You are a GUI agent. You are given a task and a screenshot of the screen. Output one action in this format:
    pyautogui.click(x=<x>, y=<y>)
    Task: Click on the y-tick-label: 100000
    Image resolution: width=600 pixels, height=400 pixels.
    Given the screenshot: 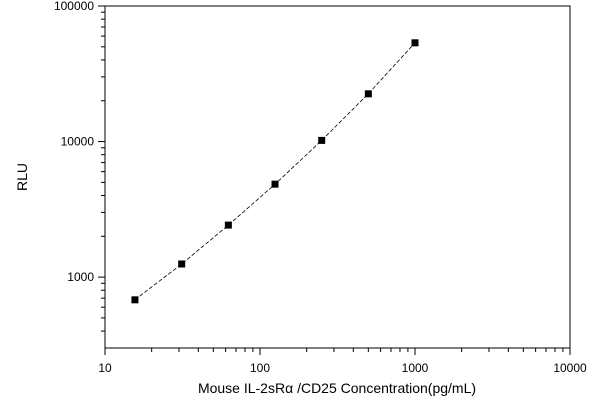 What is the action you would take?
    pyautogui.click(x=74, y=6)
    